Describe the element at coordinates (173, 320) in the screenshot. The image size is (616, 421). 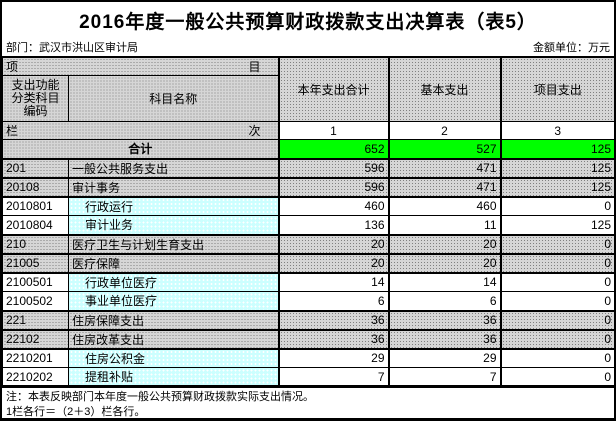
I see `row-subject-name: 住房保障支出` at that location.